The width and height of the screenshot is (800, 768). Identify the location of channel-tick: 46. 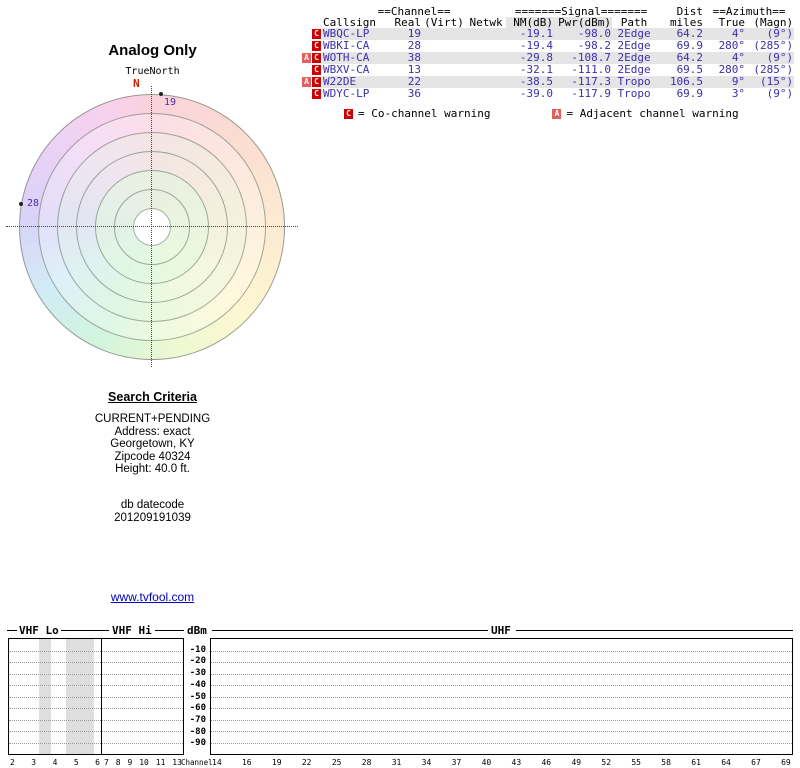
(546, 762).